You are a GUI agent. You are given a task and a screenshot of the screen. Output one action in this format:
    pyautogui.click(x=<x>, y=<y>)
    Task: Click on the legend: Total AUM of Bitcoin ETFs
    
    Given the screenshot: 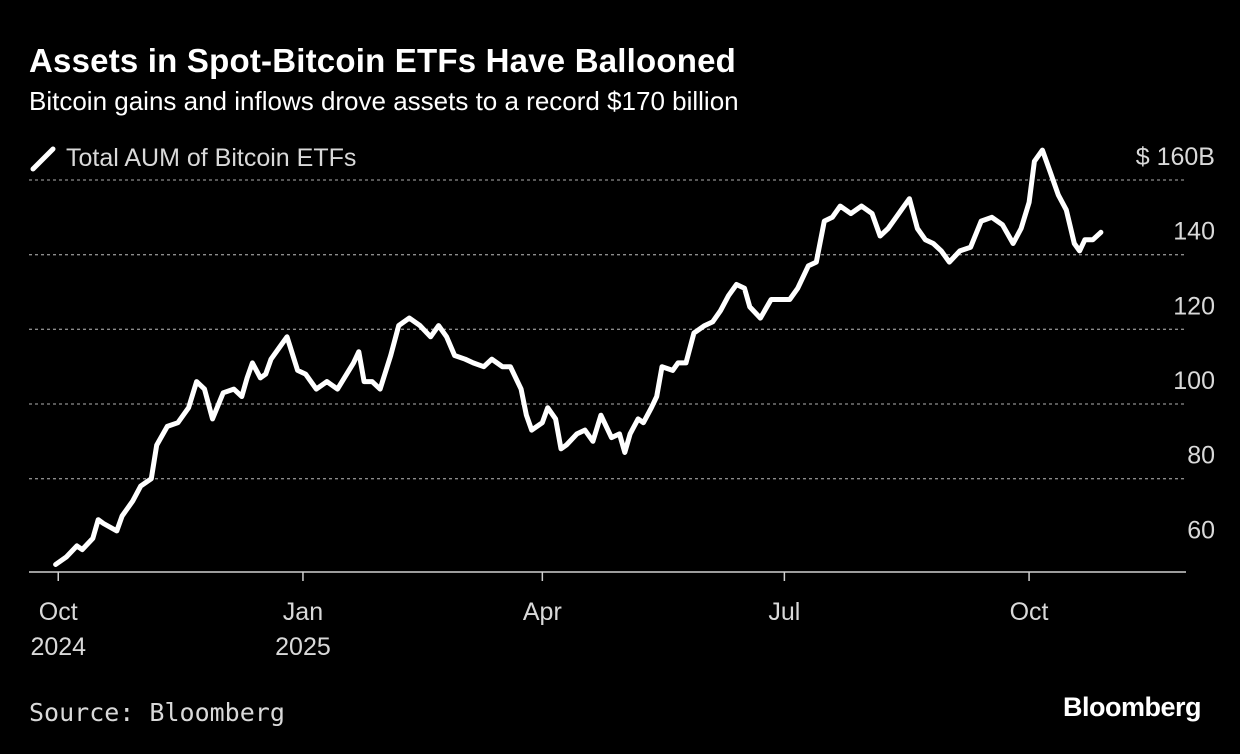 What is the action you would take?
    pyautogui.click(x=192, y=158)
    